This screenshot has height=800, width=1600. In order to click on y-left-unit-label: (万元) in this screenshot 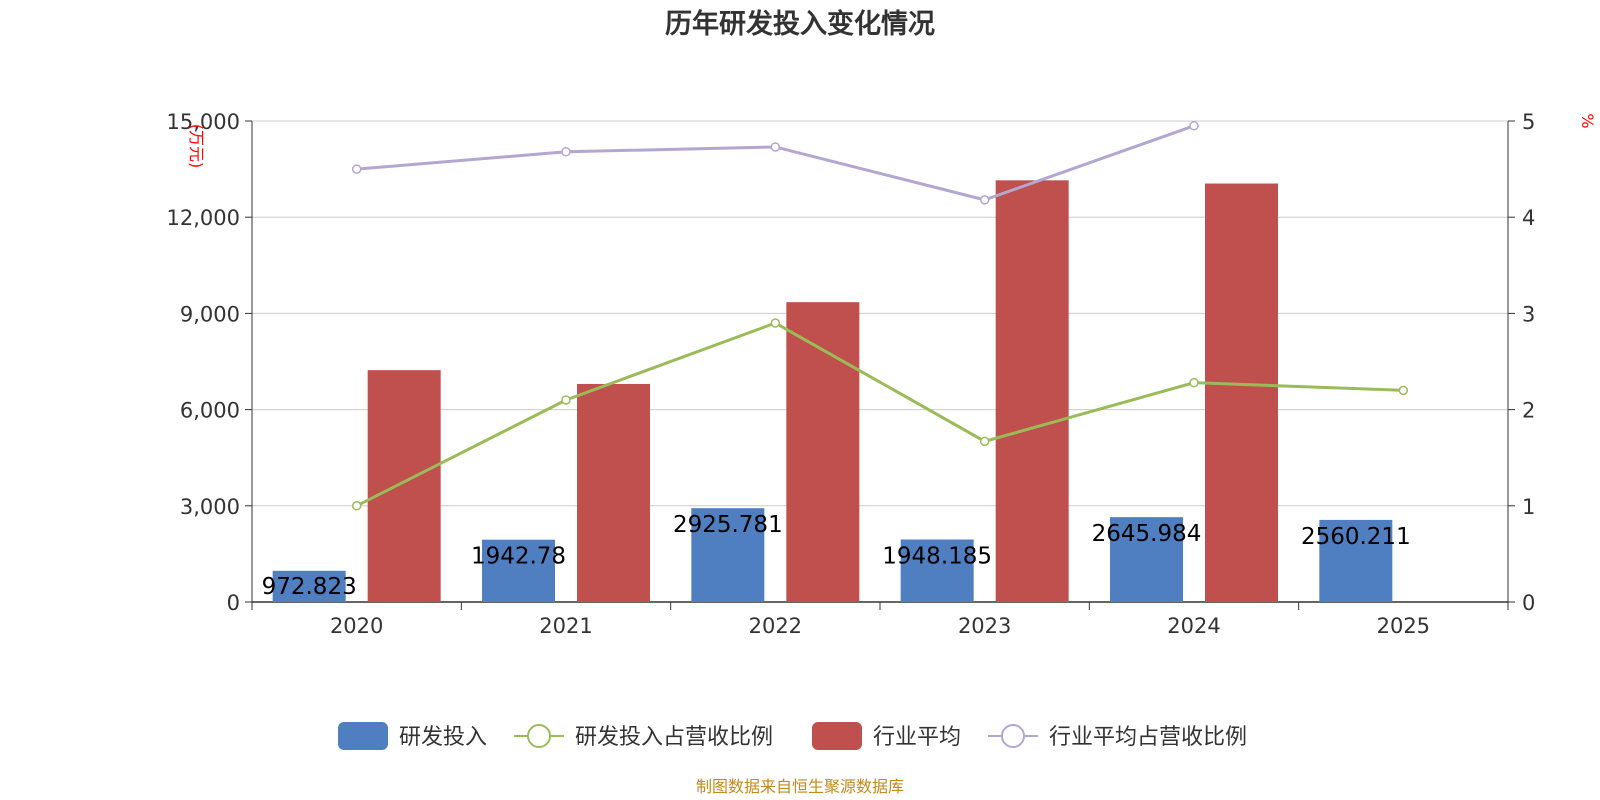, I will do `click(196, 146)`.